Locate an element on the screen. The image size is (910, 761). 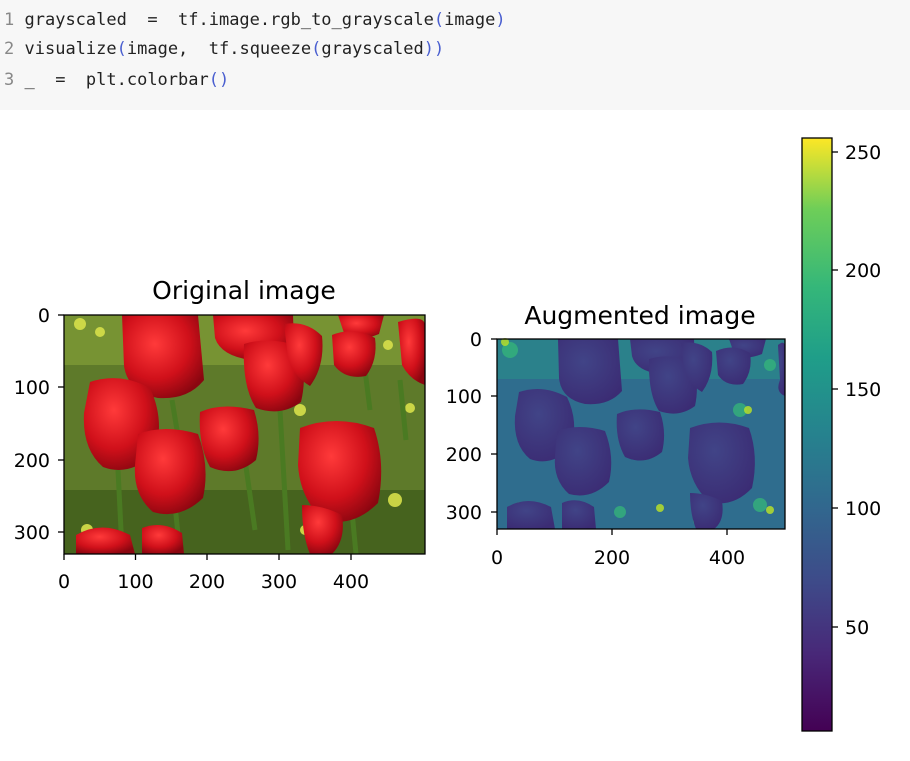
augmented-image-axes: Augmented image is located at coordinates (616, 435).